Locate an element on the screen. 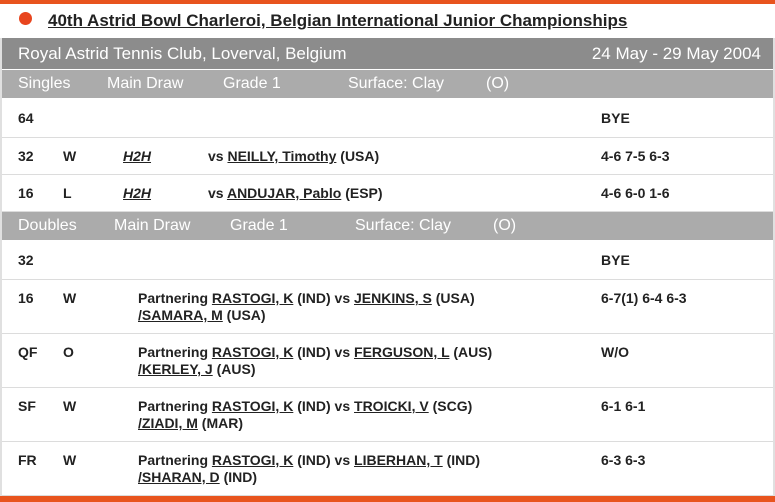  country1: (USA) is located at coordinates (455, 298).